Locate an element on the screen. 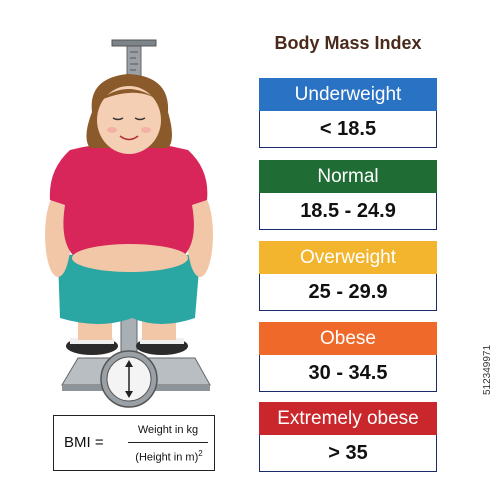 This screenshot has width=500, height=500. category-range: > 35 is located at coordinates (348, 453).